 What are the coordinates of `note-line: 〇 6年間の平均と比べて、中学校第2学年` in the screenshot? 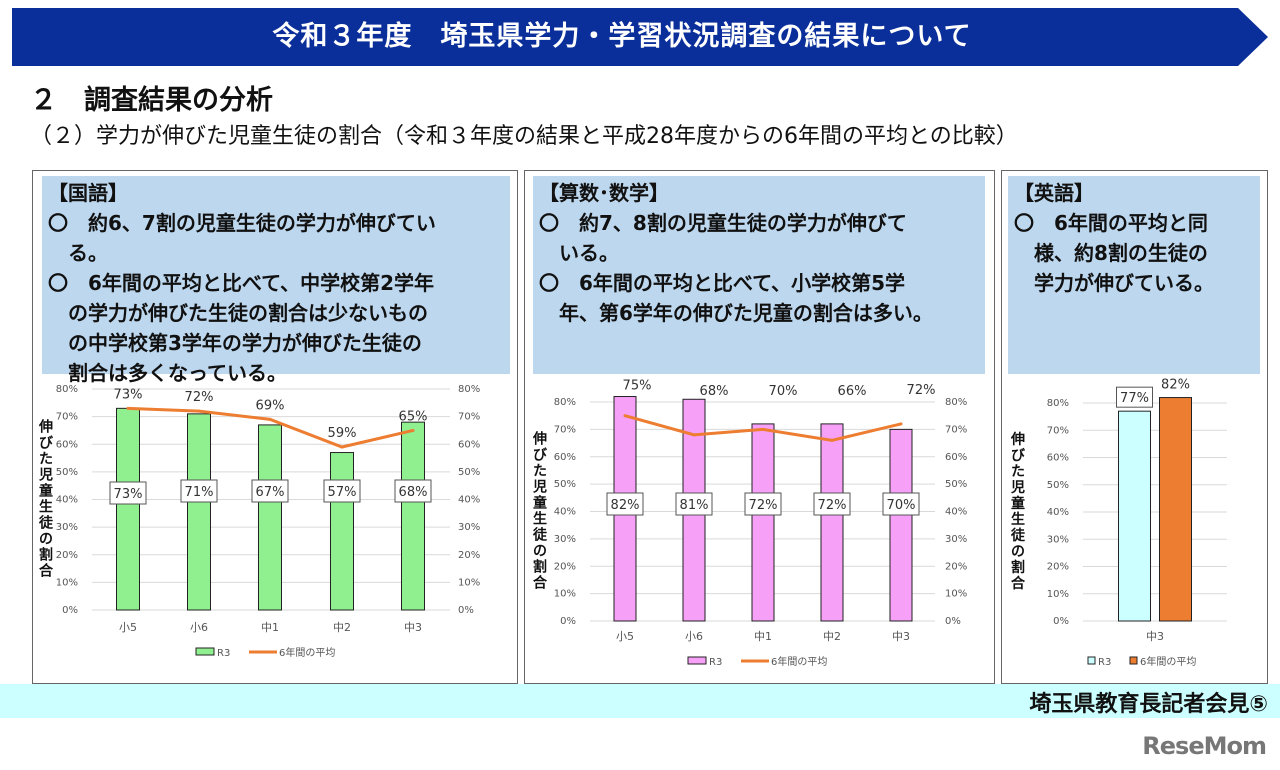 It's located at (241, 283).